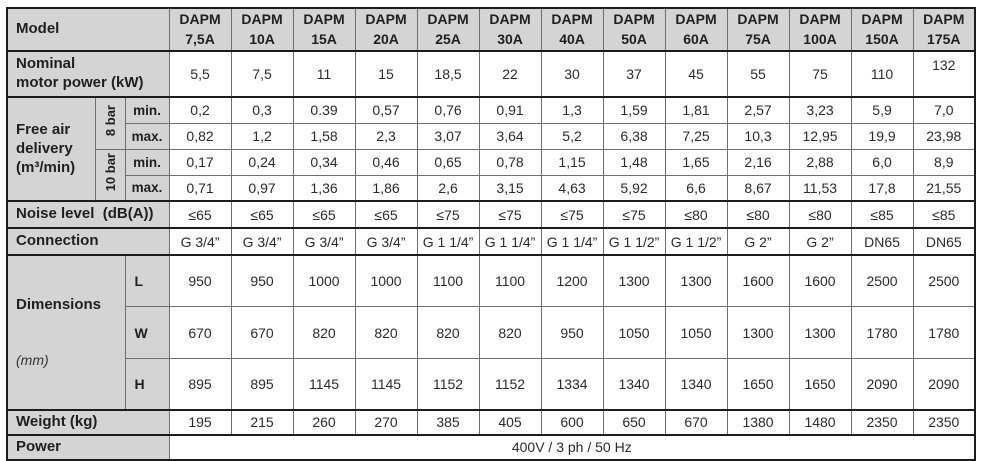 The image size is (983, 461). Describe the element at coordinates (944, 188) in the screenshot. I see `free-air-10bar-max-value: 21,55` at that location.